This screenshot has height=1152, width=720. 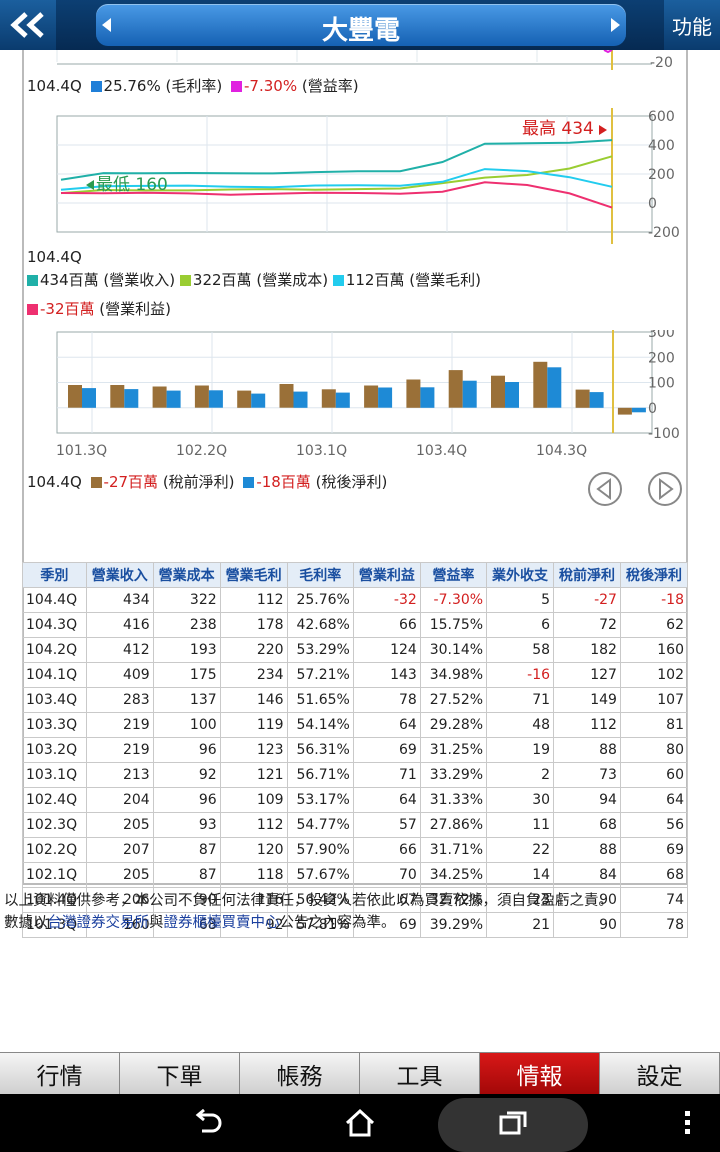 I want to click on chart3-period: 104.4Q, so click(x=54, y=482).